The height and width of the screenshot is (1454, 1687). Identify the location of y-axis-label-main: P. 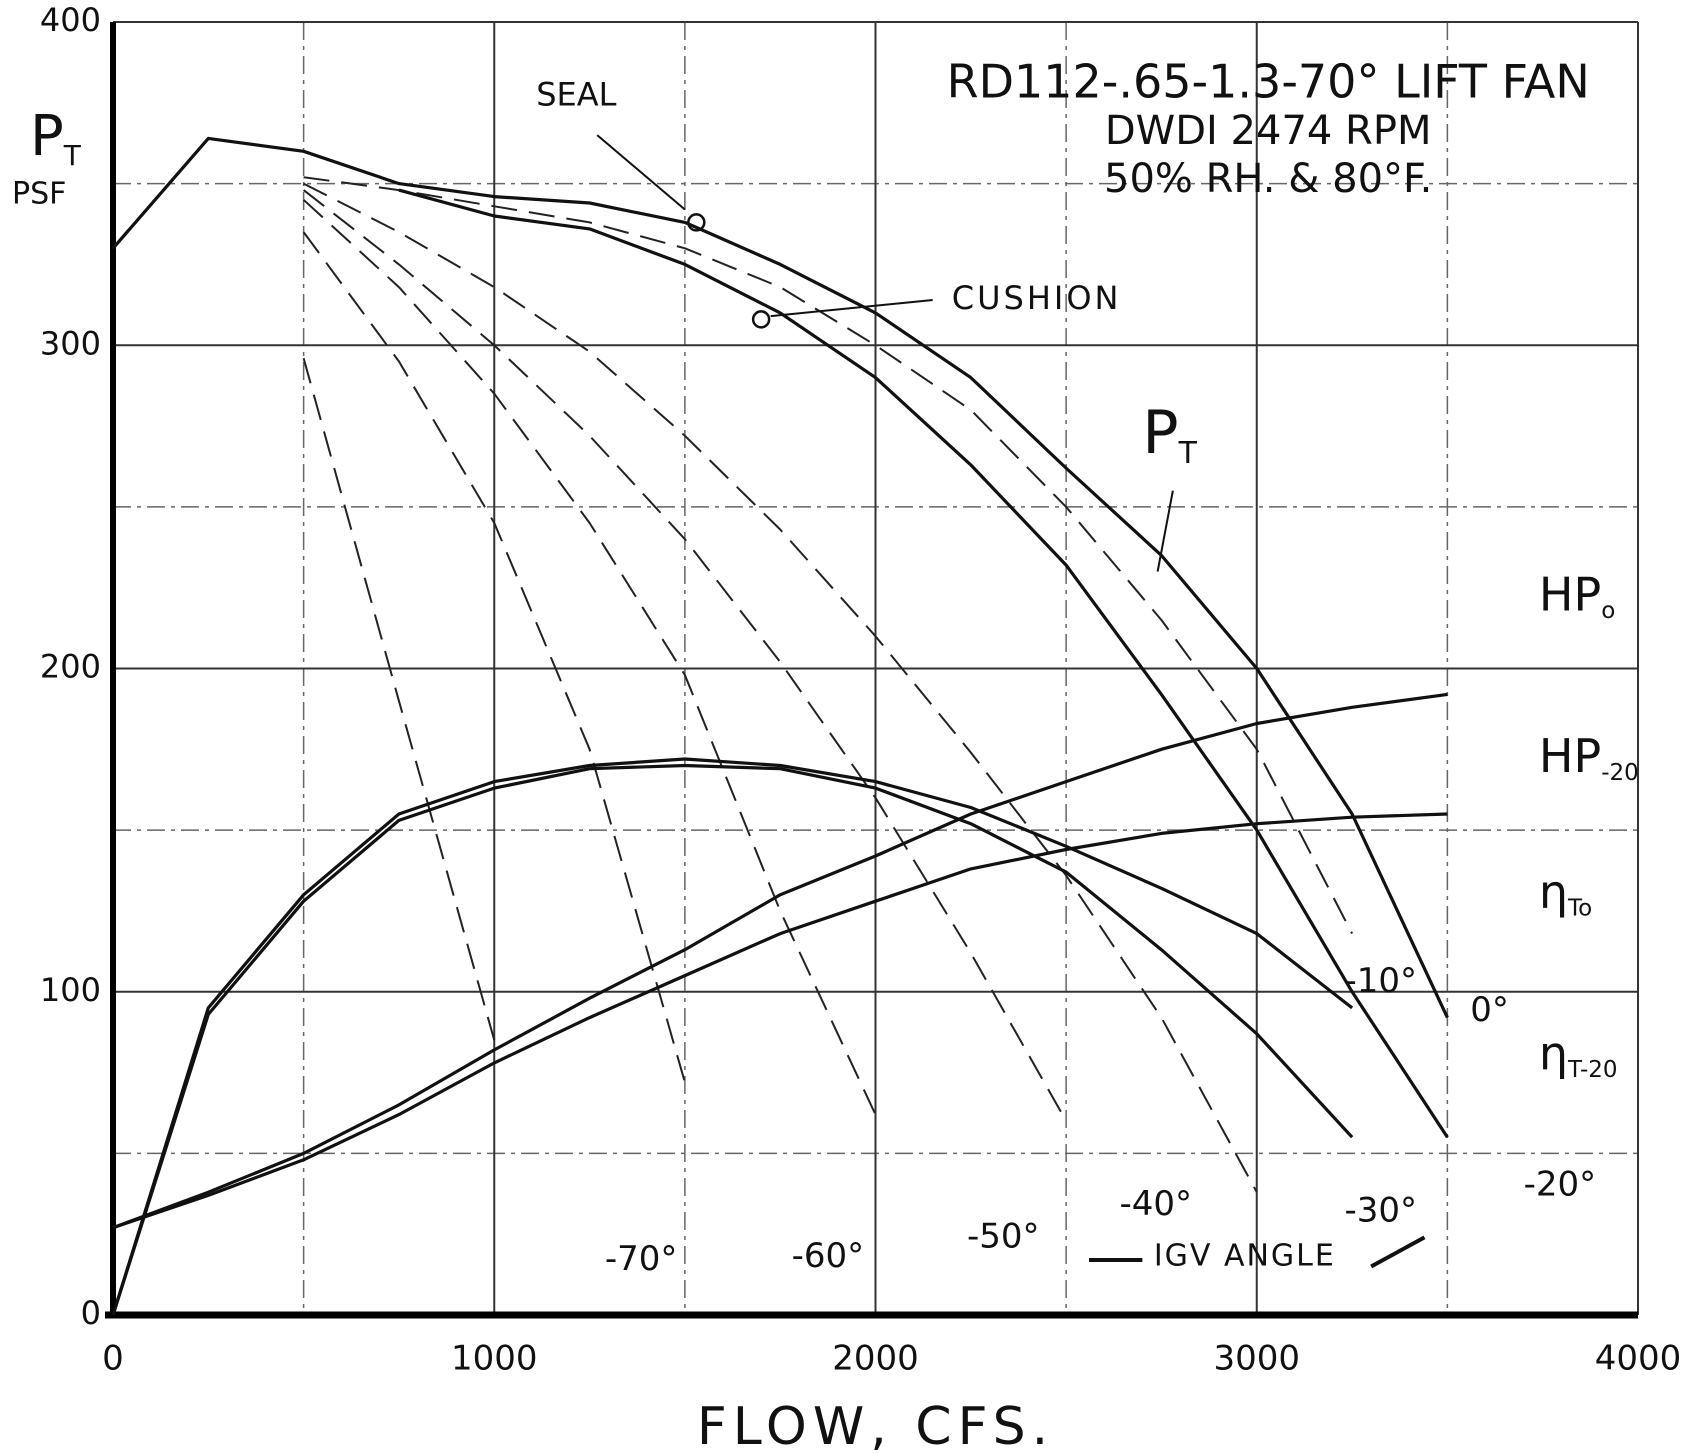
(47, 136).